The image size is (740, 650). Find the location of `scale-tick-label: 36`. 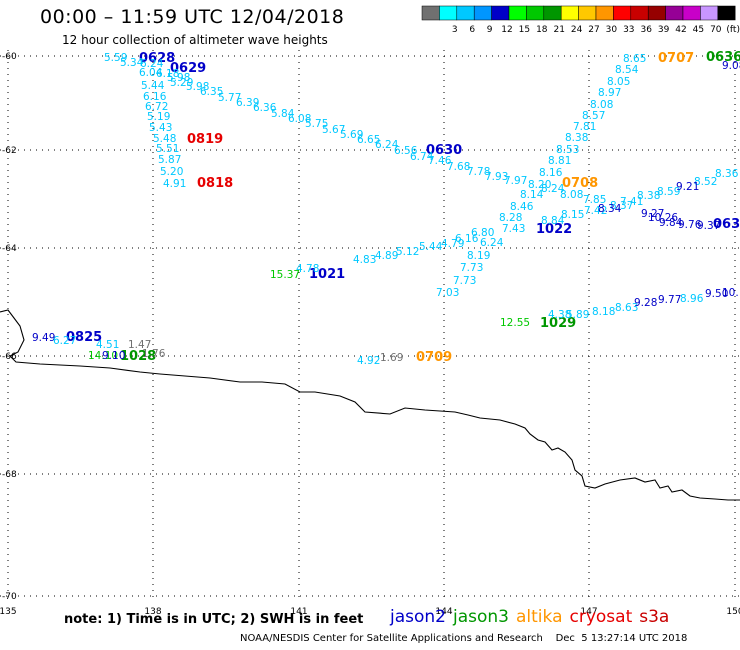

scale-tick-label: 36 is located at coordinates (646, 30).